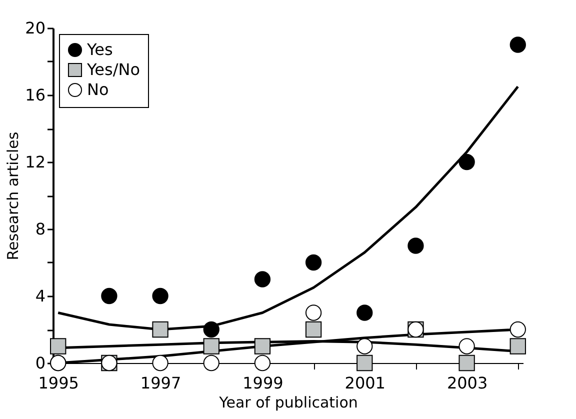  Describe the element at coordinates (40, 296) in the screenshot. I see `y-tick-label: 4` at that location.